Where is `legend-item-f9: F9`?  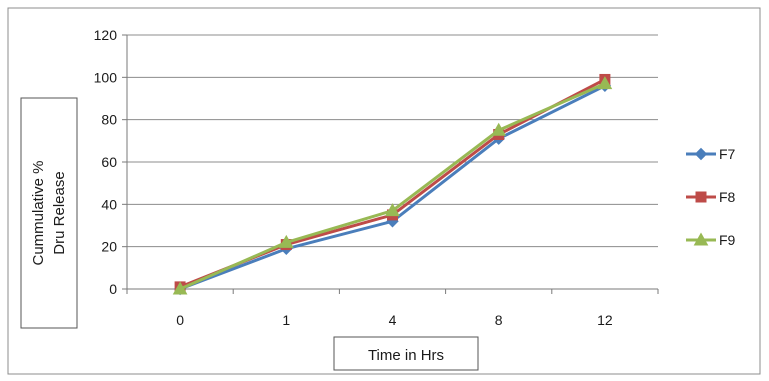
legend-item-f9: F9 is located at coordinates (711, 240).